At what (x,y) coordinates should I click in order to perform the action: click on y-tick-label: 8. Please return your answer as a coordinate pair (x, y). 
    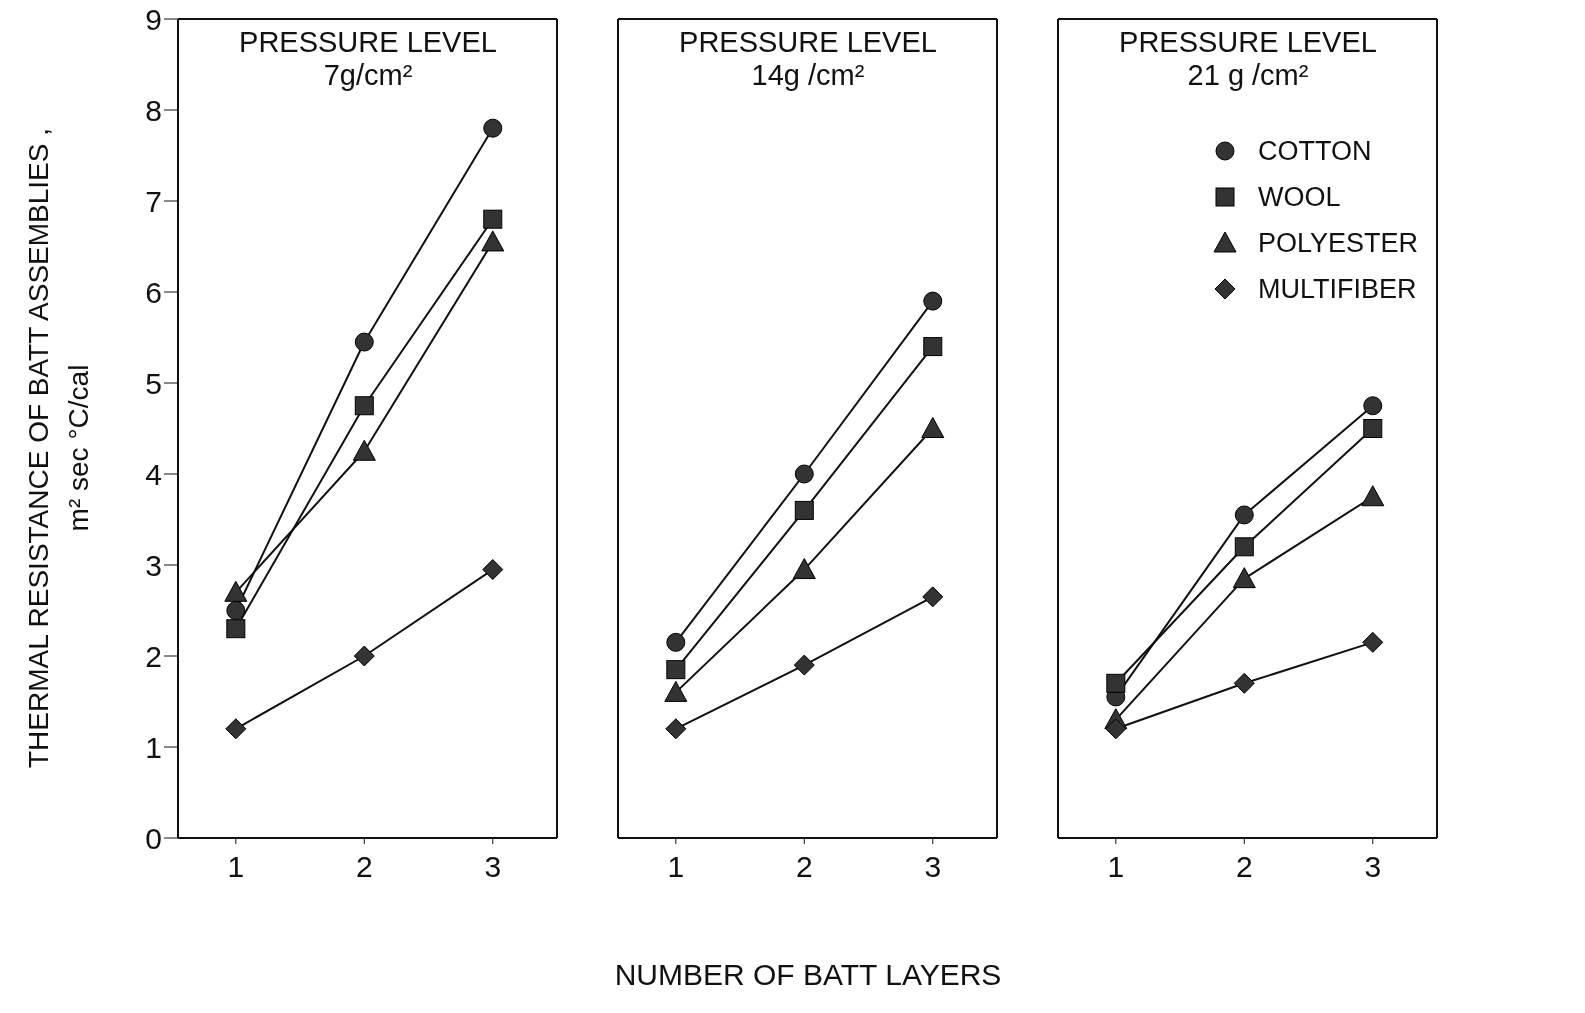
    Looking at the image, I should click on (153, 110).